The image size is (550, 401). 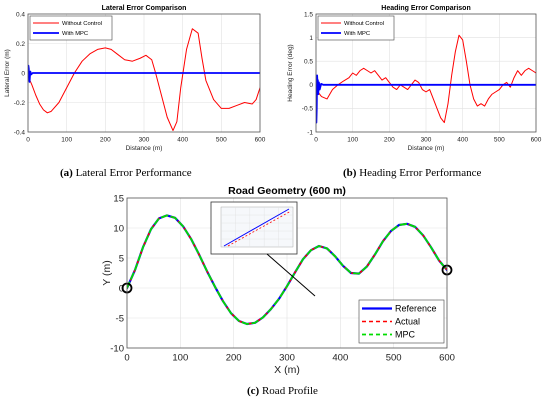 I want to click on y-tick-label: -1, so click(x=310, y=132).